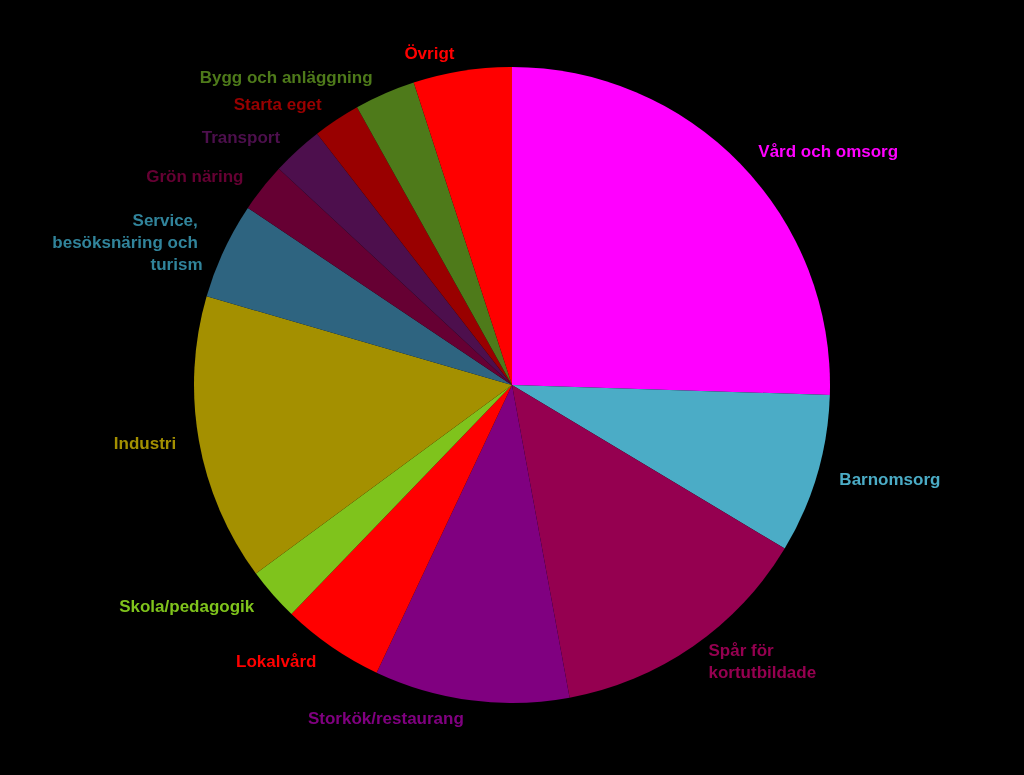  What do you see at coordinates (195, 177) in the screenshot?
I see `slice-label: Grön näring` at bounding box center [195, 177].